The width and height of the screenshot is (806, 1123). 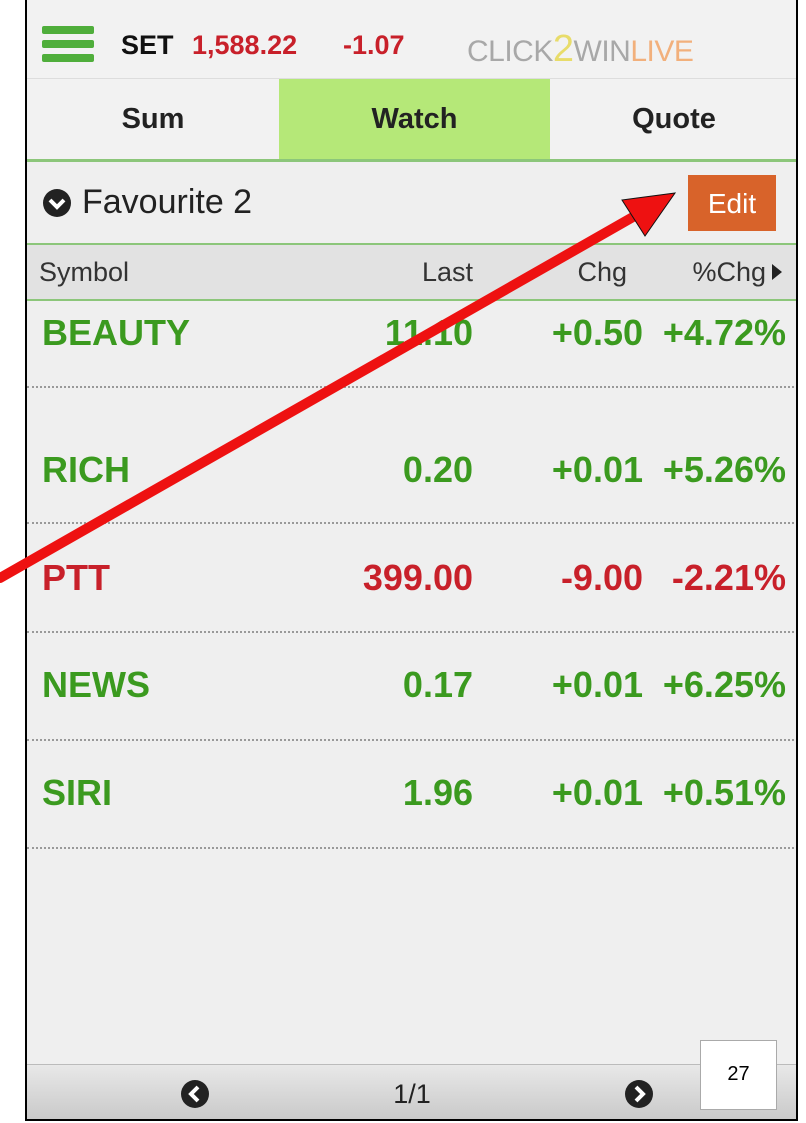 What do you see at coordinates (428, 332) in the screenshot?
I see `last-price: 11.10` at bounding box center [428, 332].